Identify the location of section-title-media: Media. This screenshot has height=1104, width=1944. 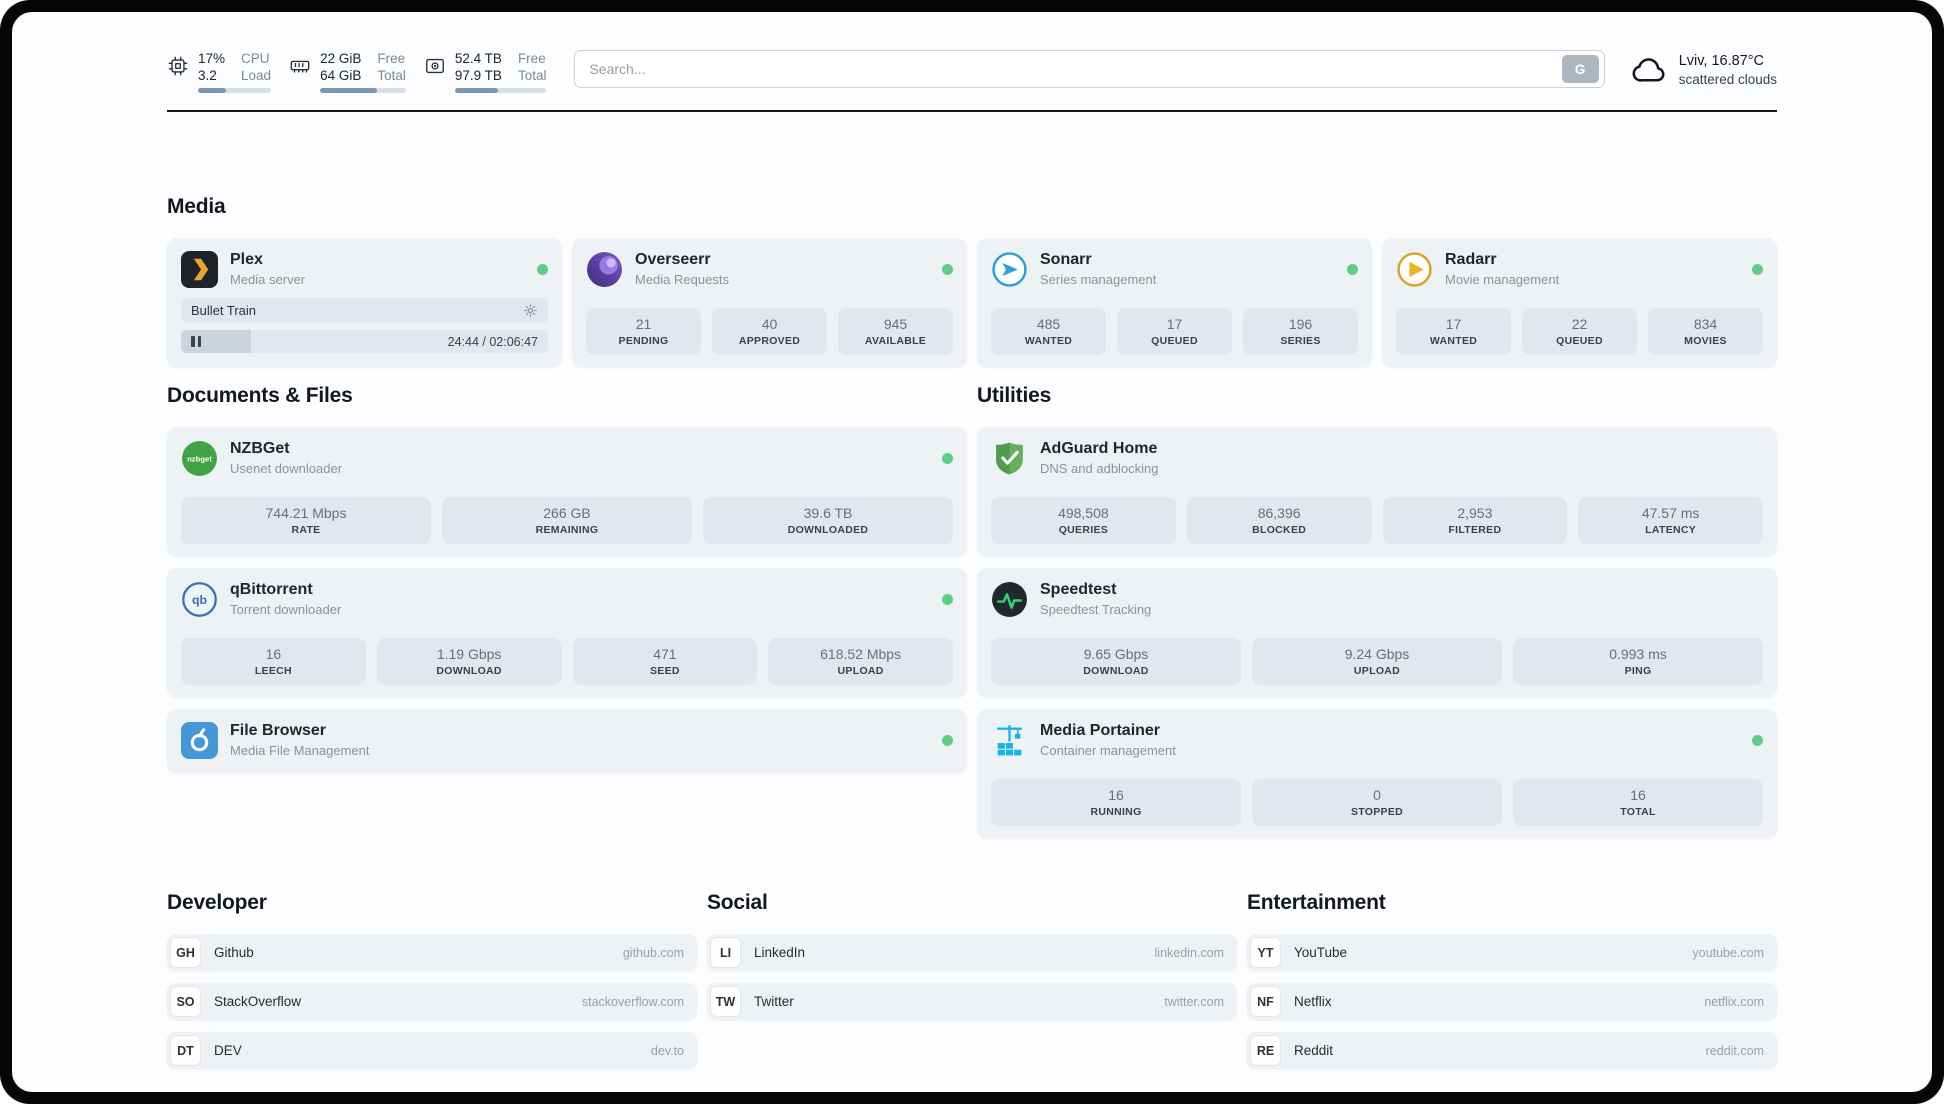
(196, 206).